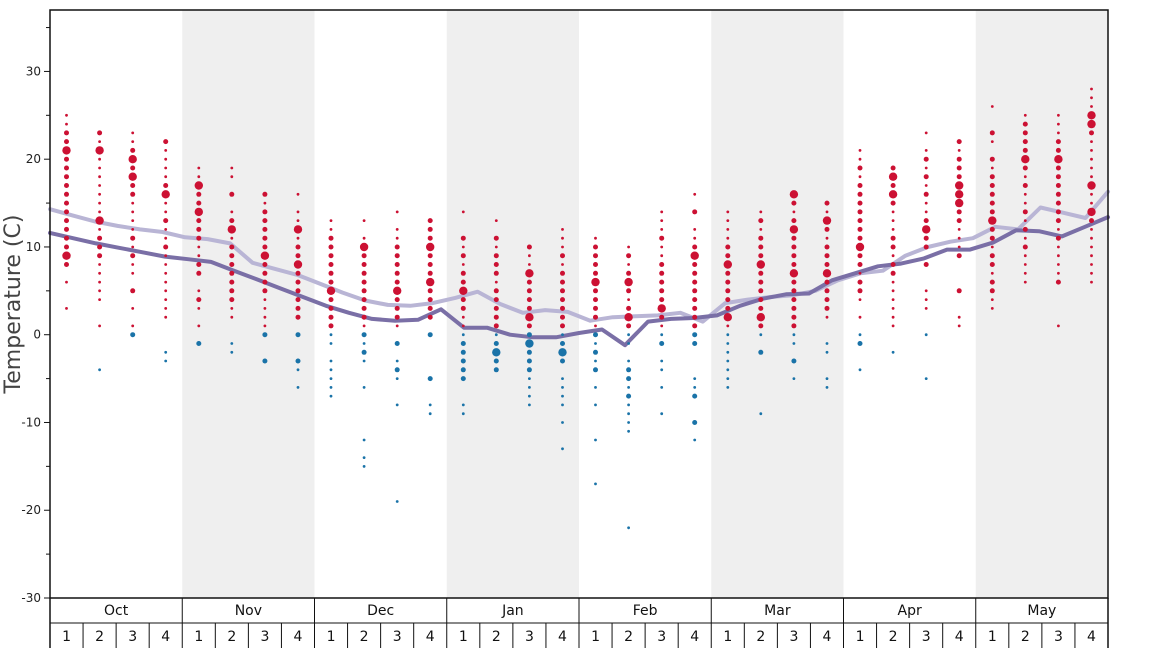 Image resolution: width=1168 pixels, height=648 pixels. I want to click on y-tick-label: -10, so click(31, 422).